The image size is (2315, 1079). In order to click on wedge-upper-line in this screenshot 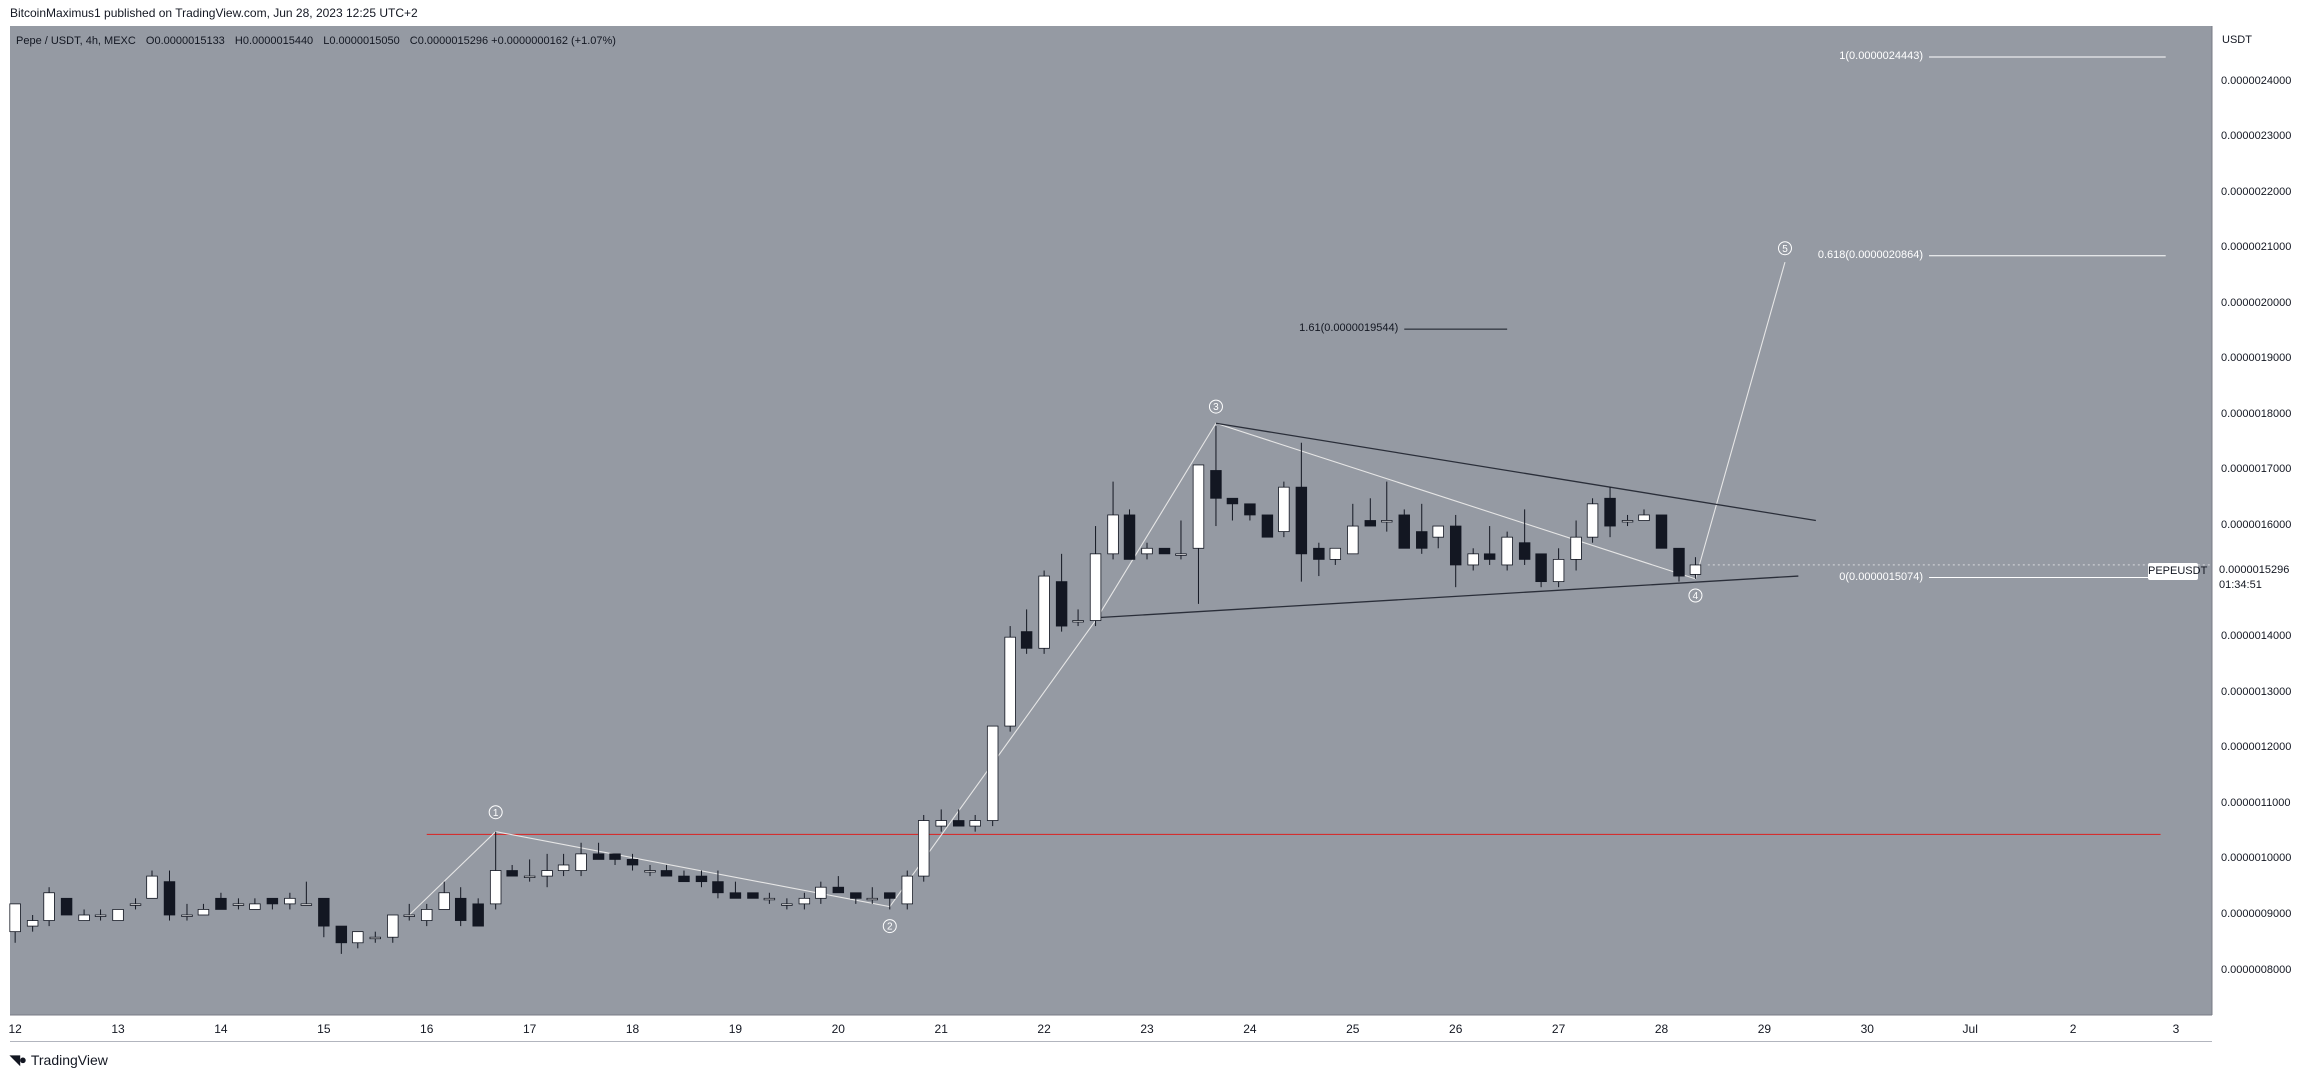, I will do `click(1515, 472)`.